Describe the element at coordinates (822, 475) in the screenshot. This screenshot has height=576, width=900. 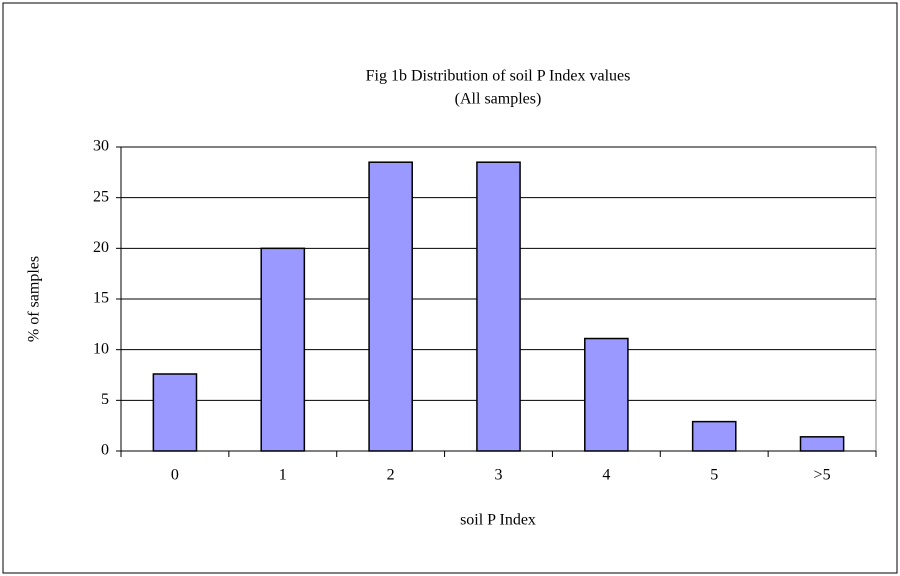
I see `x-tick-label: >5` at that location.